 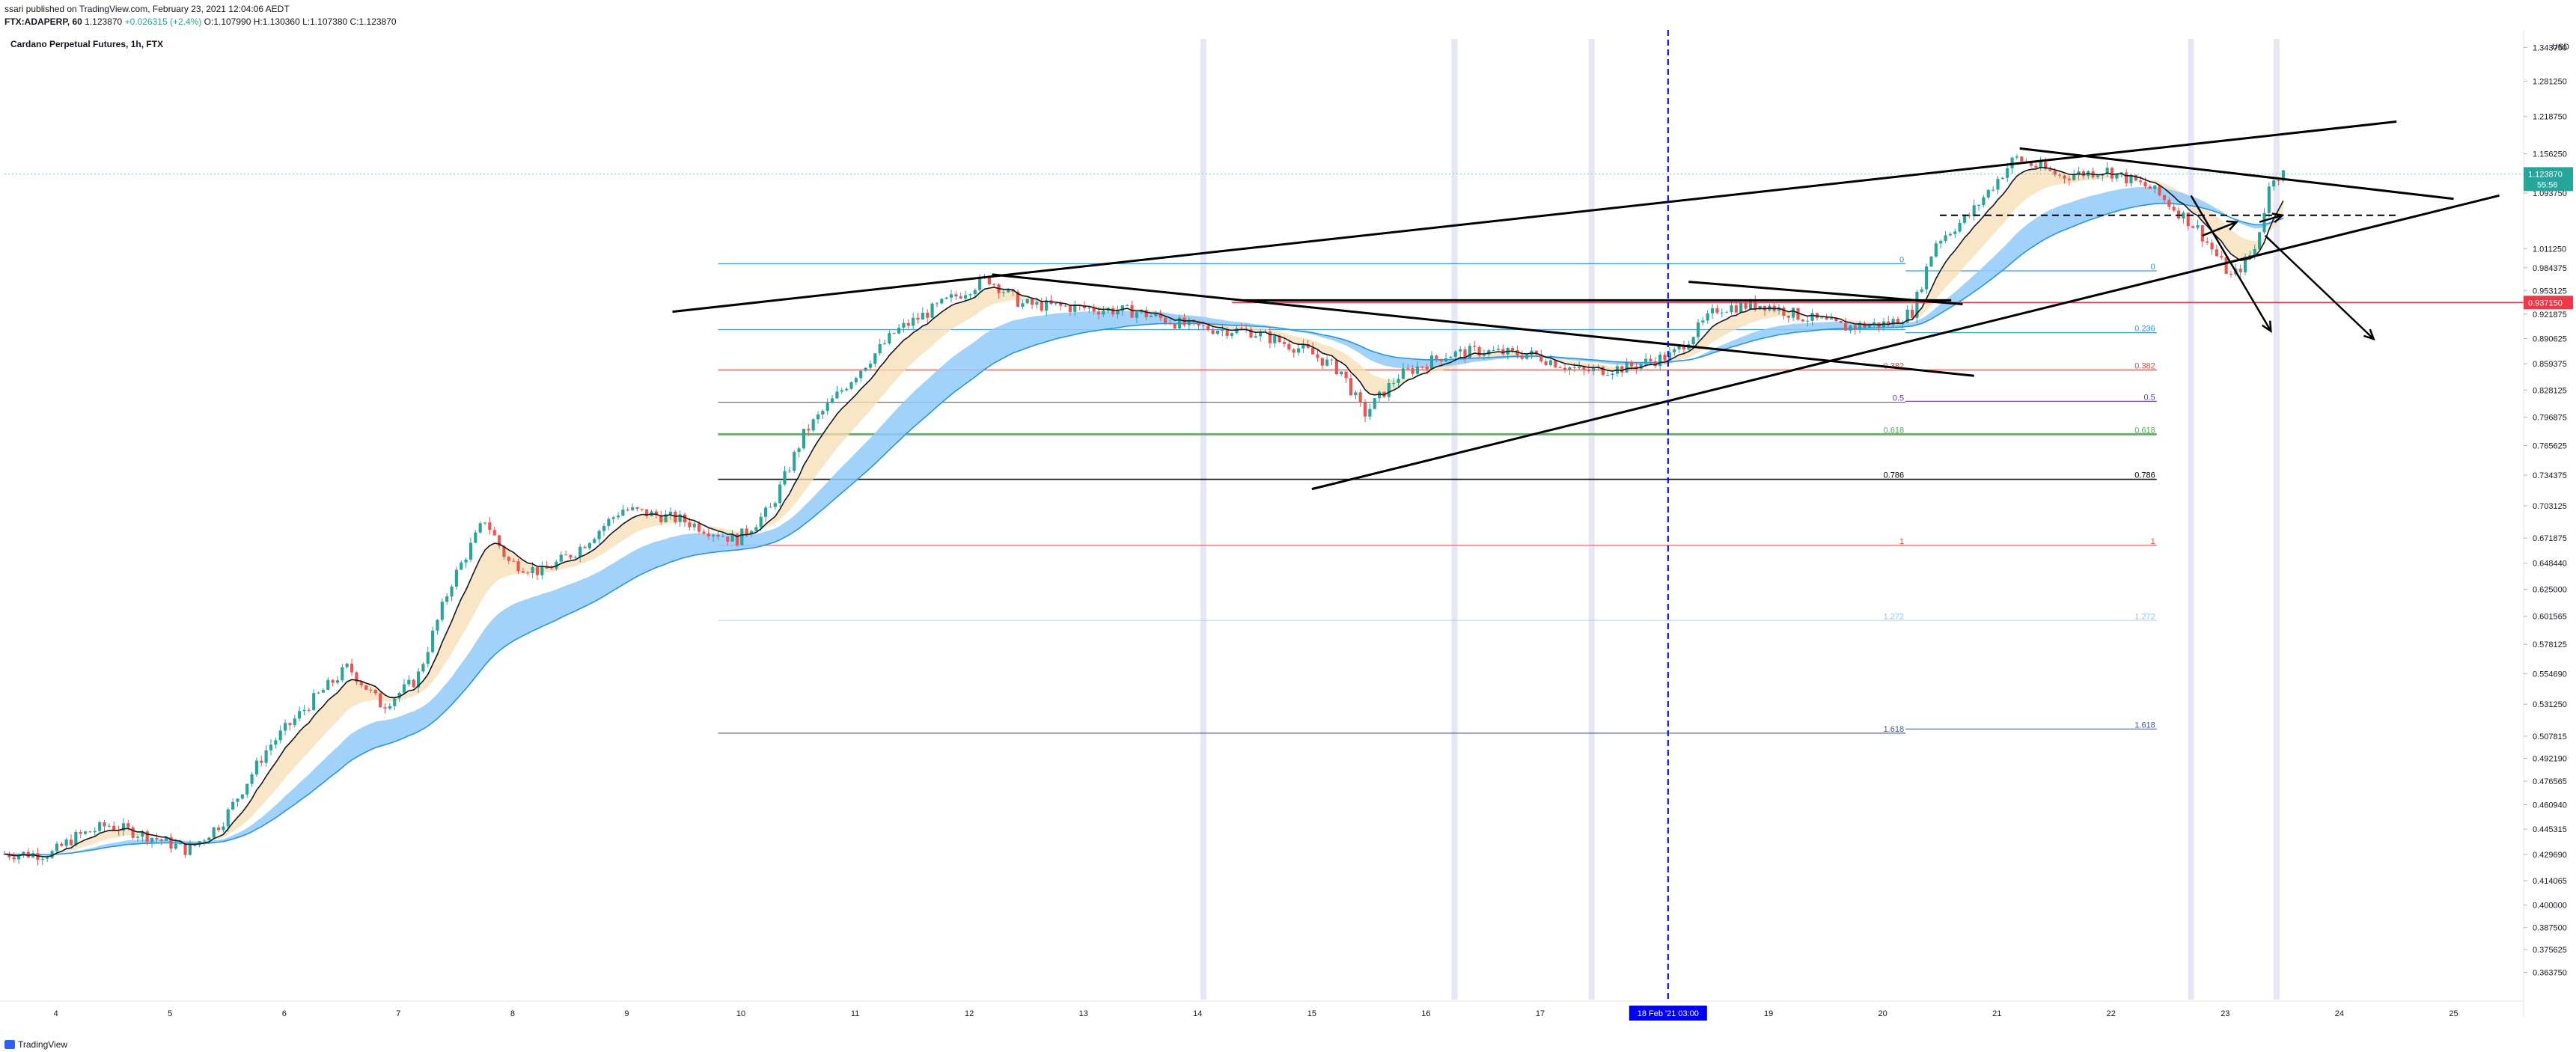 I want to click on symbol-label: FTX:ADAPERP, 60, so click(x=43, y=21).